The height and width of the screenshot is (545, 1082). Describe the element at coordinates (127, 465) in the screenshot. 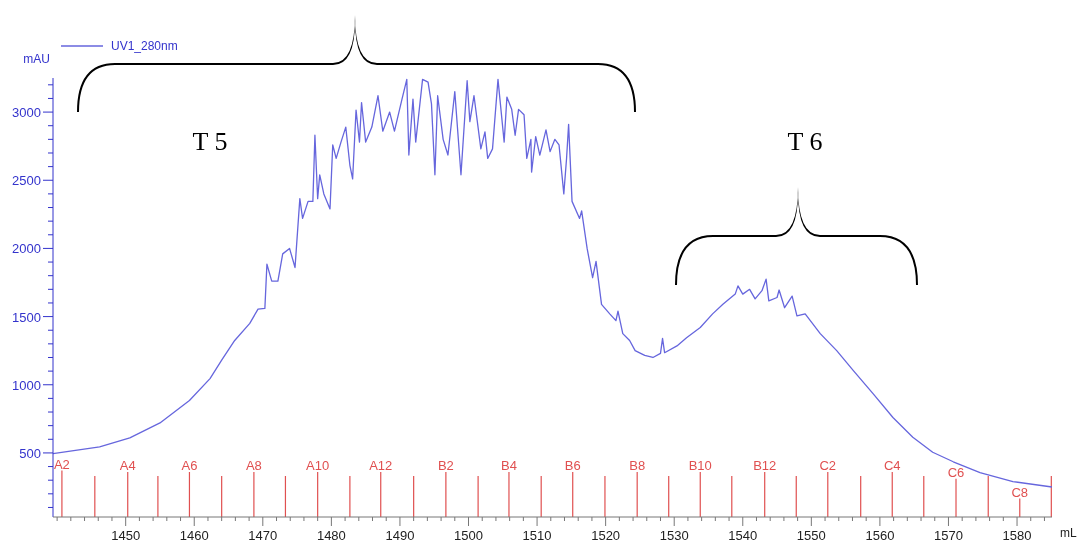

I see `ref-line-label: A4` at that location.